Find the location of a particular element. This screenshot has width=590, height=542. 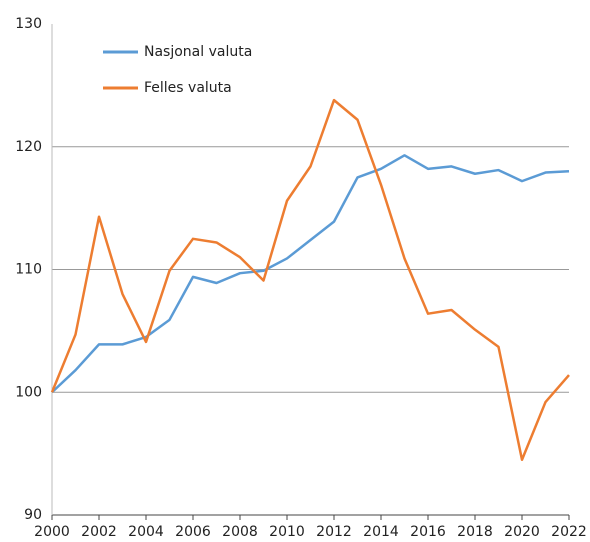

legend-label: Felles valuta is located at coordinates (188, 88).